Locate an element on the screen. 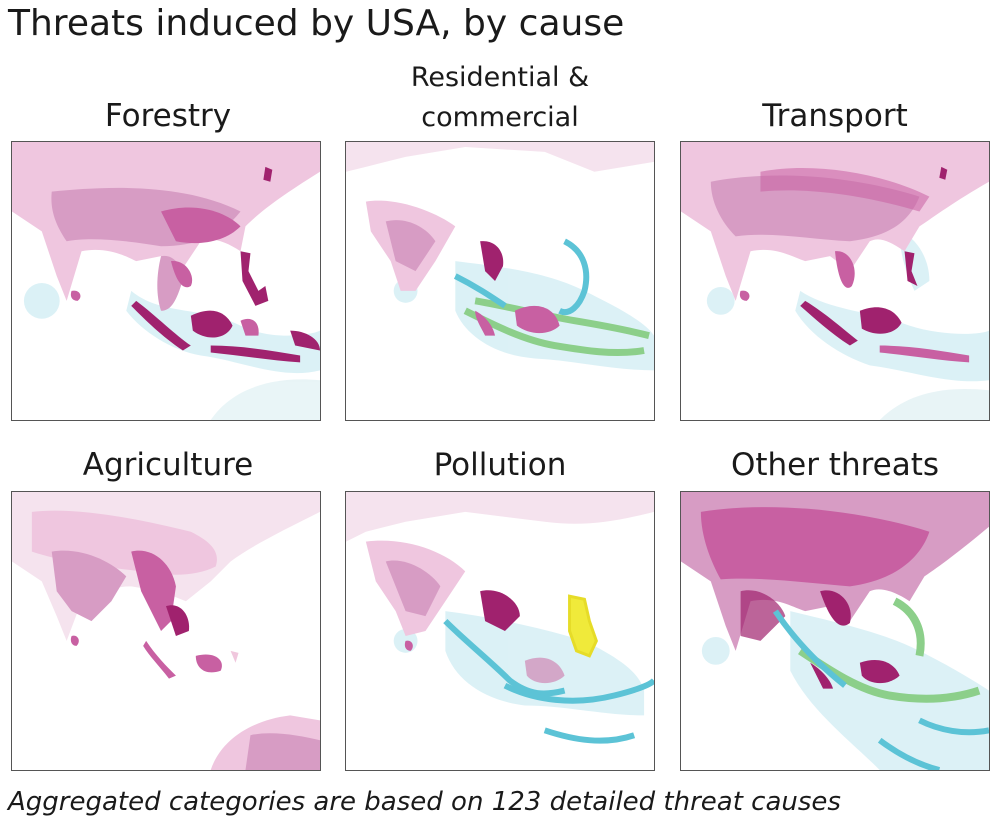 Image resolution: width=1000 pixels, height=831 pixels. map-forestry is located at coordinates (166, 281).